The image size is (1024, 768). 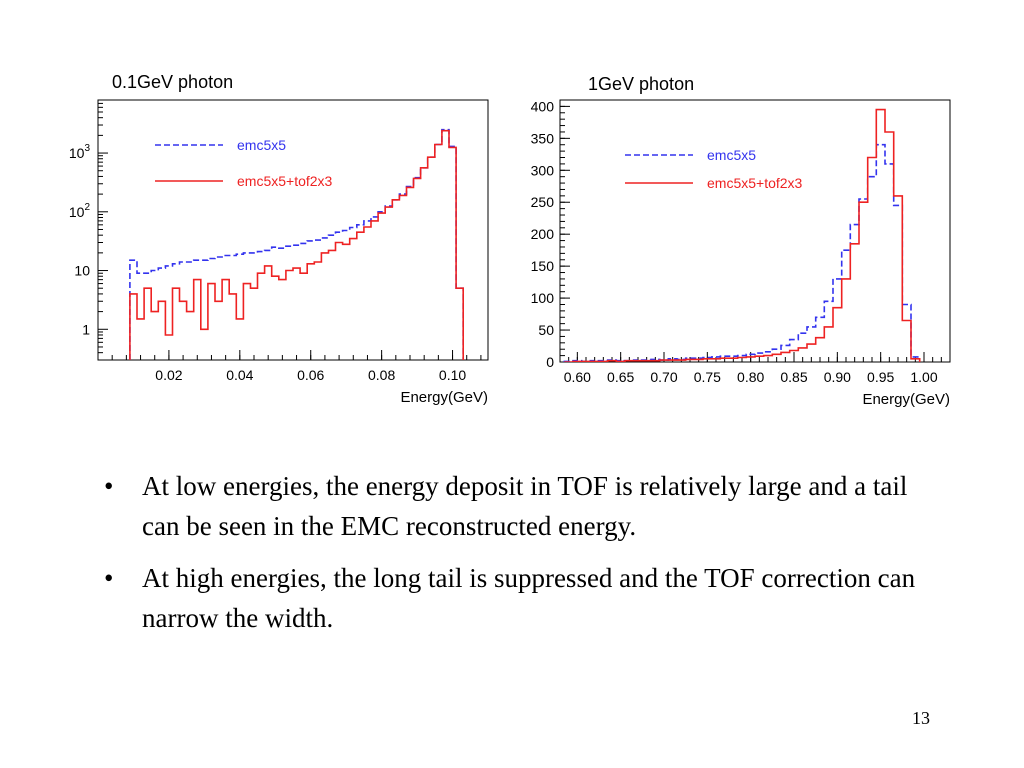 I want to click on y-tick-label: 150, so click(x=543, y=266).